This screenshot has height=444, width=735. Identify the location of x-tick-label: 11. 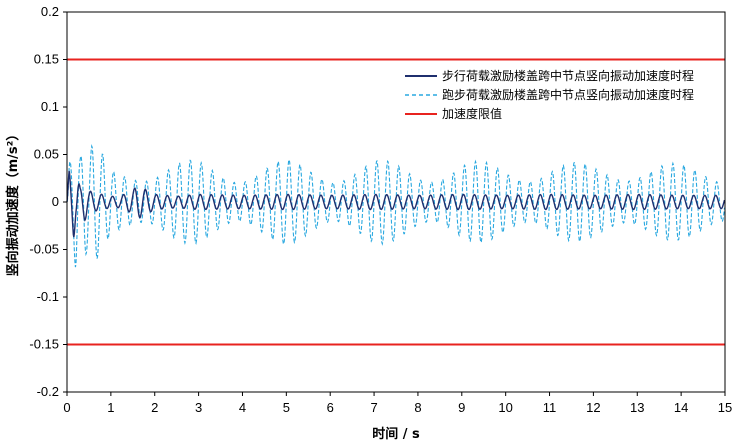
(550, 407).